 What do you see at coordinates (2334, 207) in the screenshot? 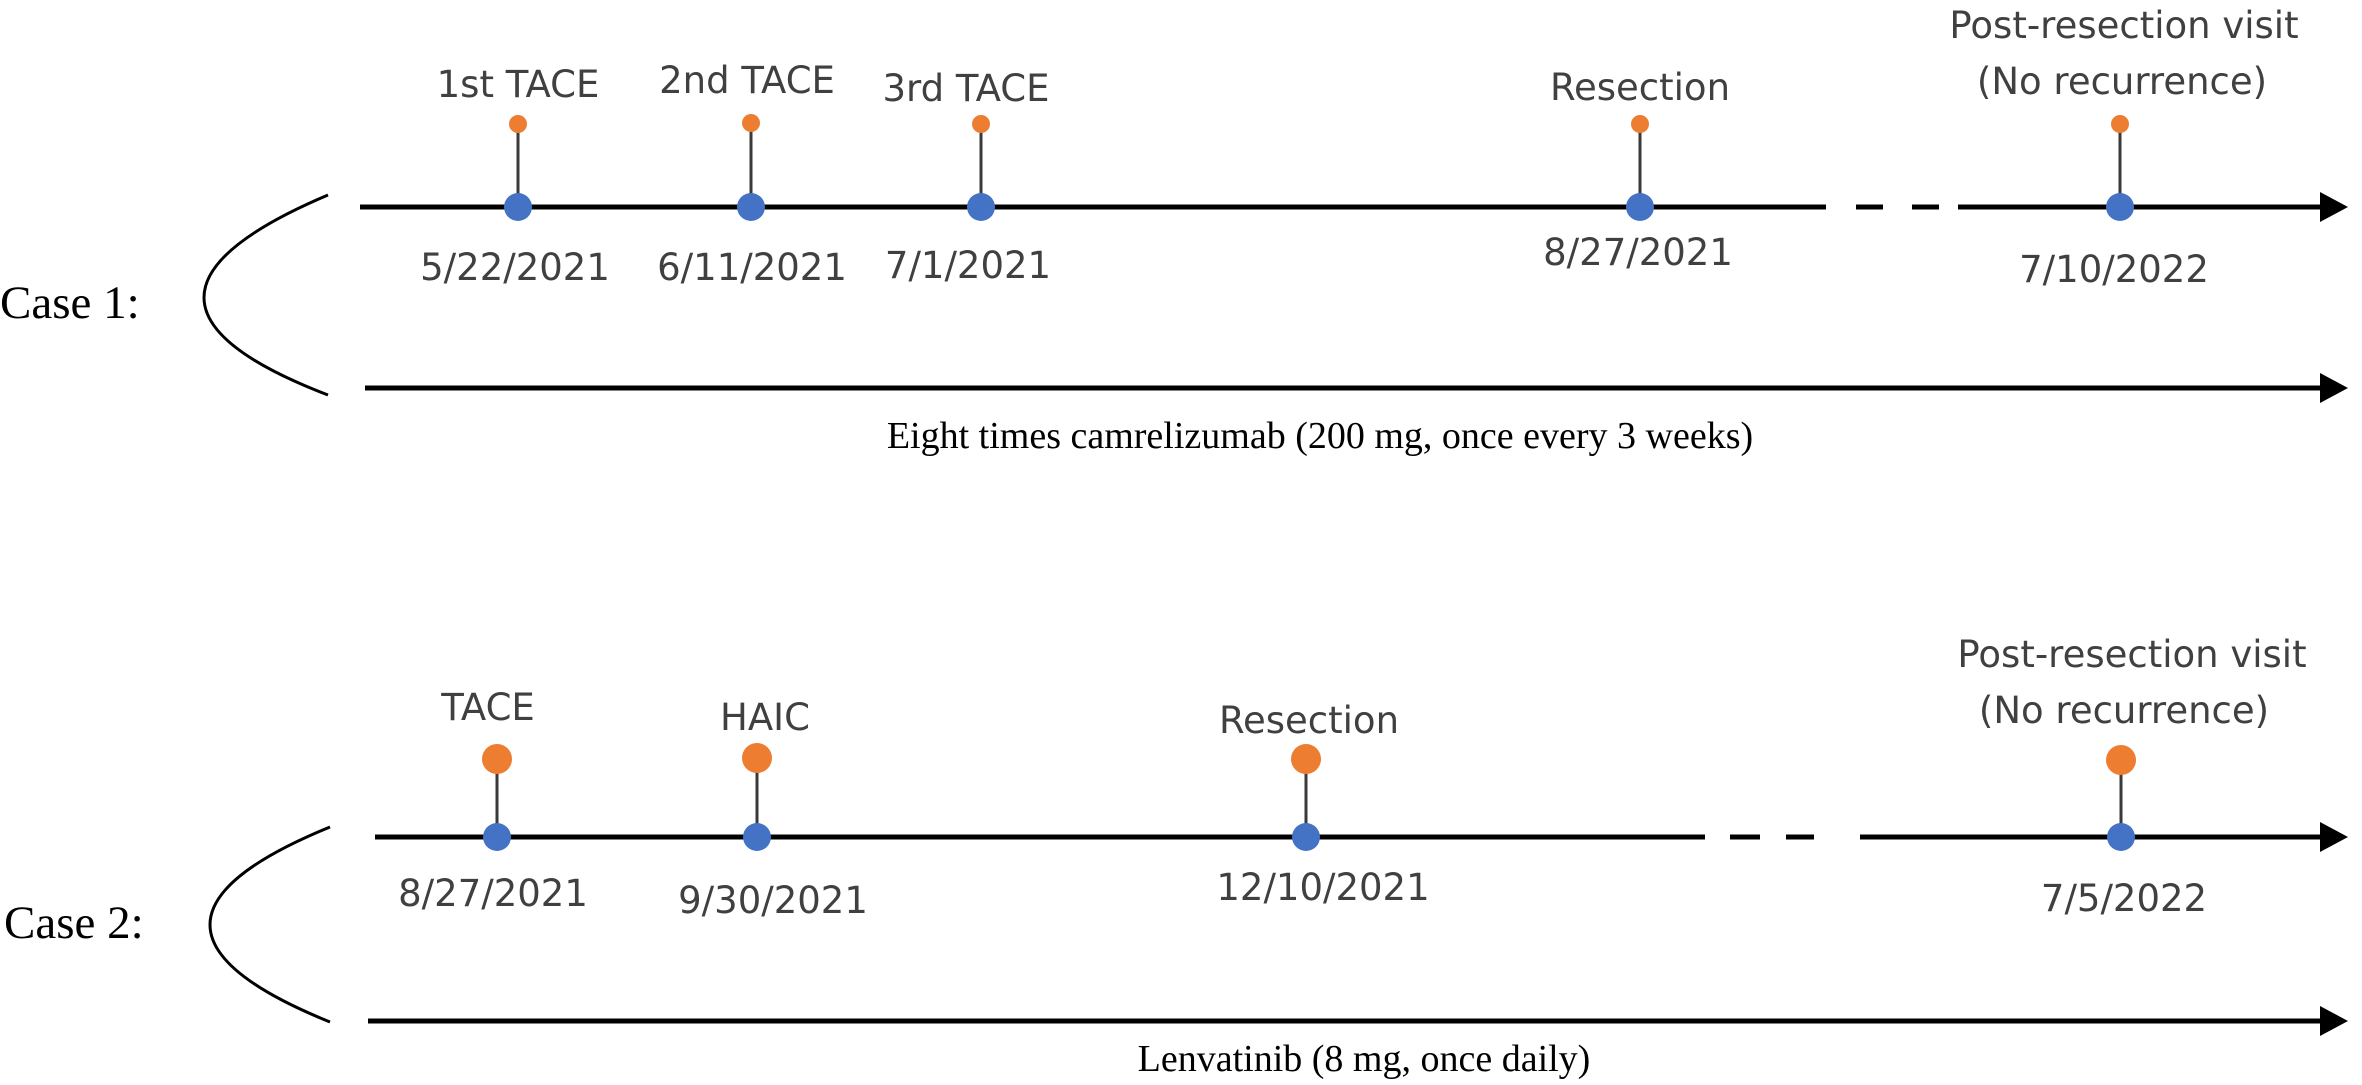
I see `case-1-timeline-arrowhead` at bounding box center [2334, 207].